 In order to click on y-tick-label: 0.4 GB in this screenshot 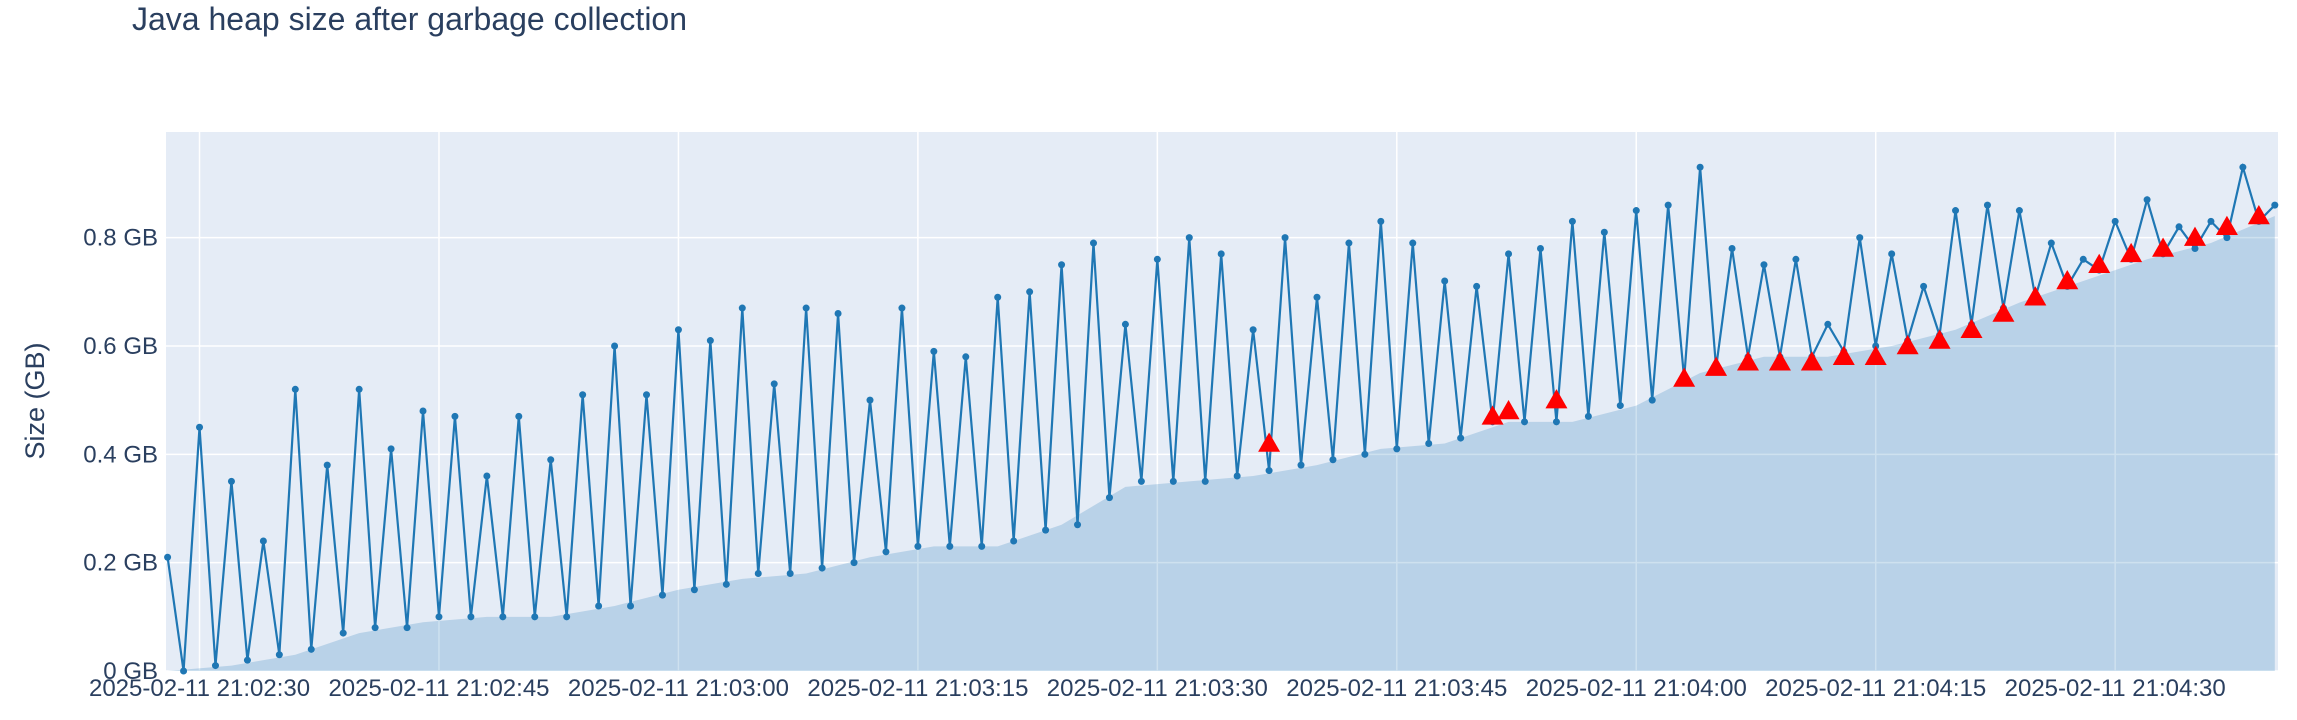, I will do `click(120, 454)`.